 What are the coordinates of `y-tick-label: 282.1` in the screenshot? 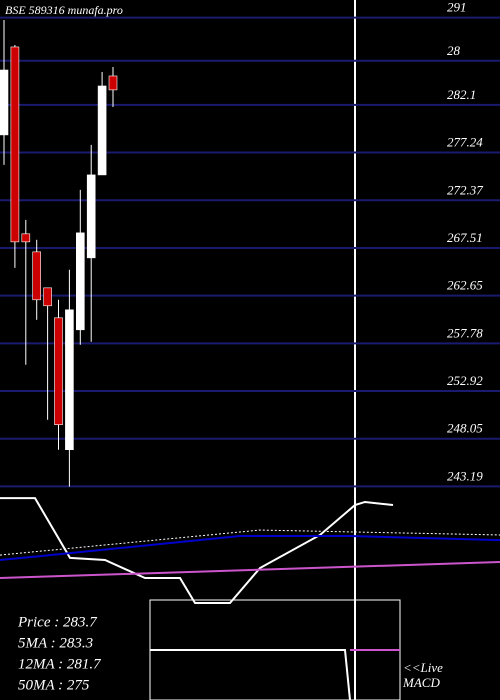 It's located at (461, 94).